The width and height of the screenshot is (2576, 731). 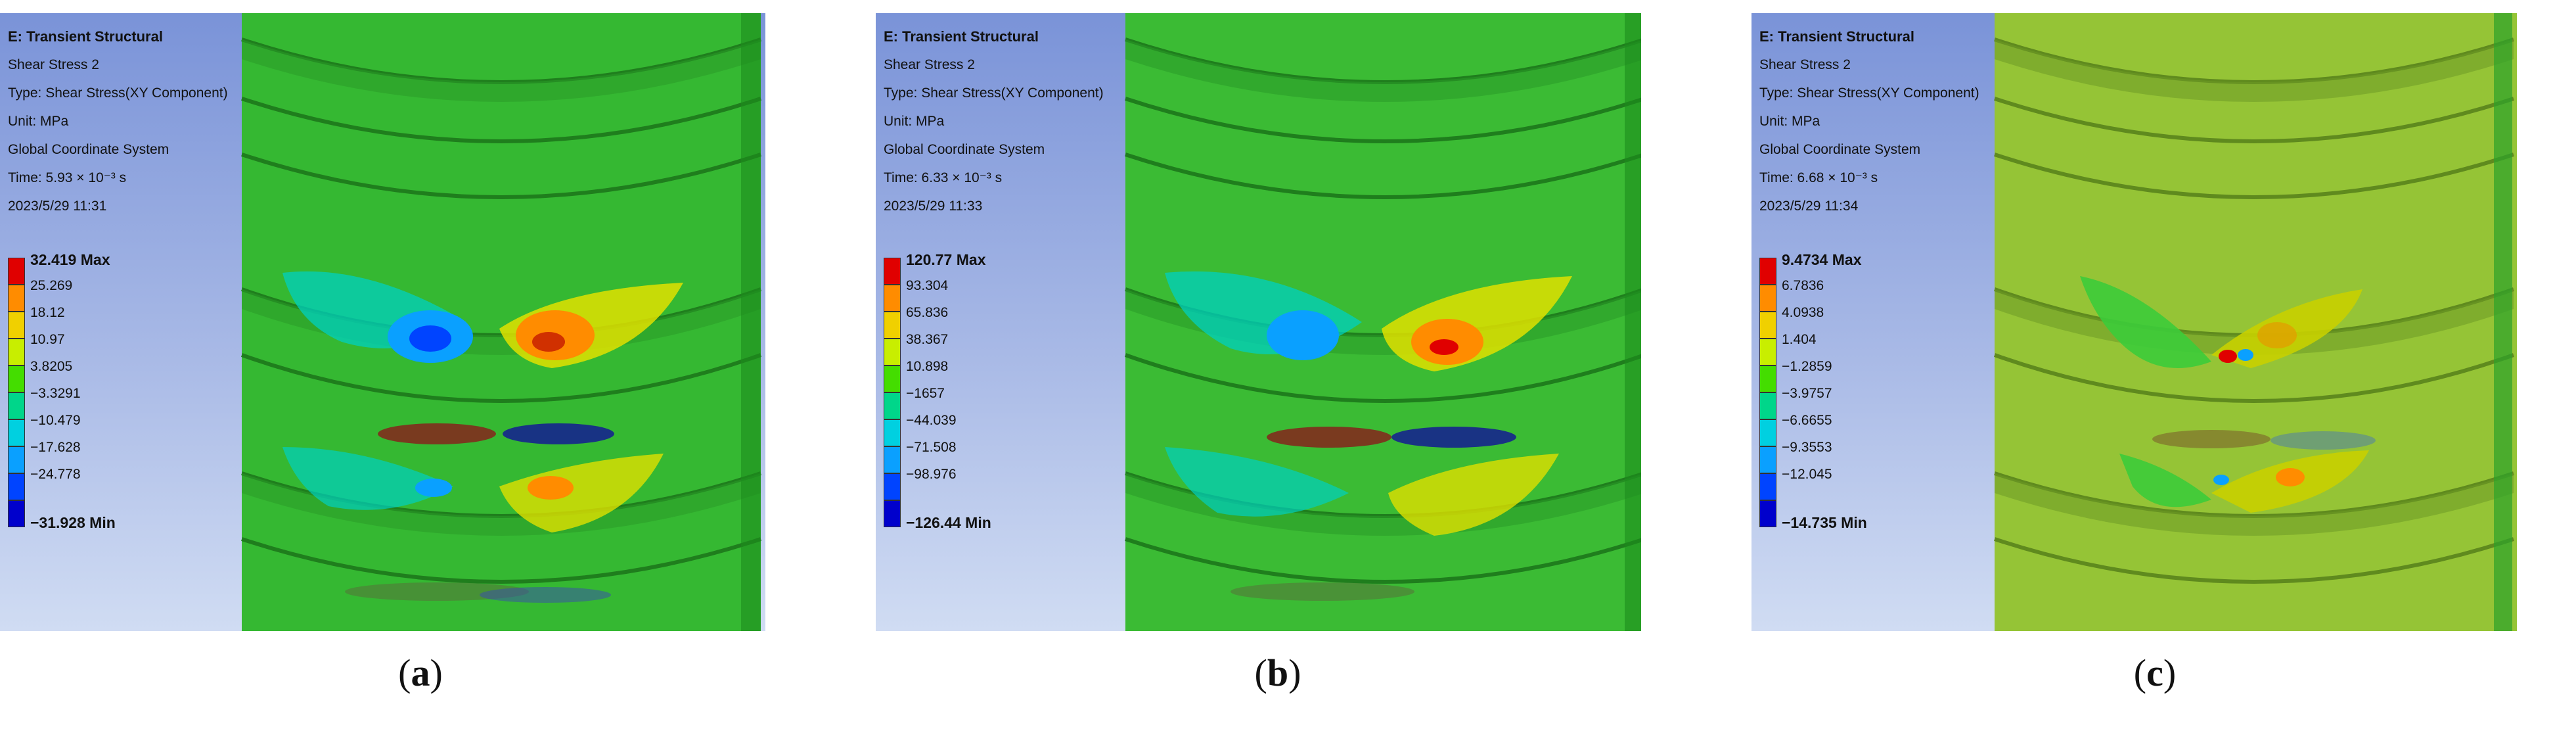 What do you see at coordinates (946, 259) in the screenshot?
I see `legend-max-label: 120.77 Max` at bounding box center [946, 259].